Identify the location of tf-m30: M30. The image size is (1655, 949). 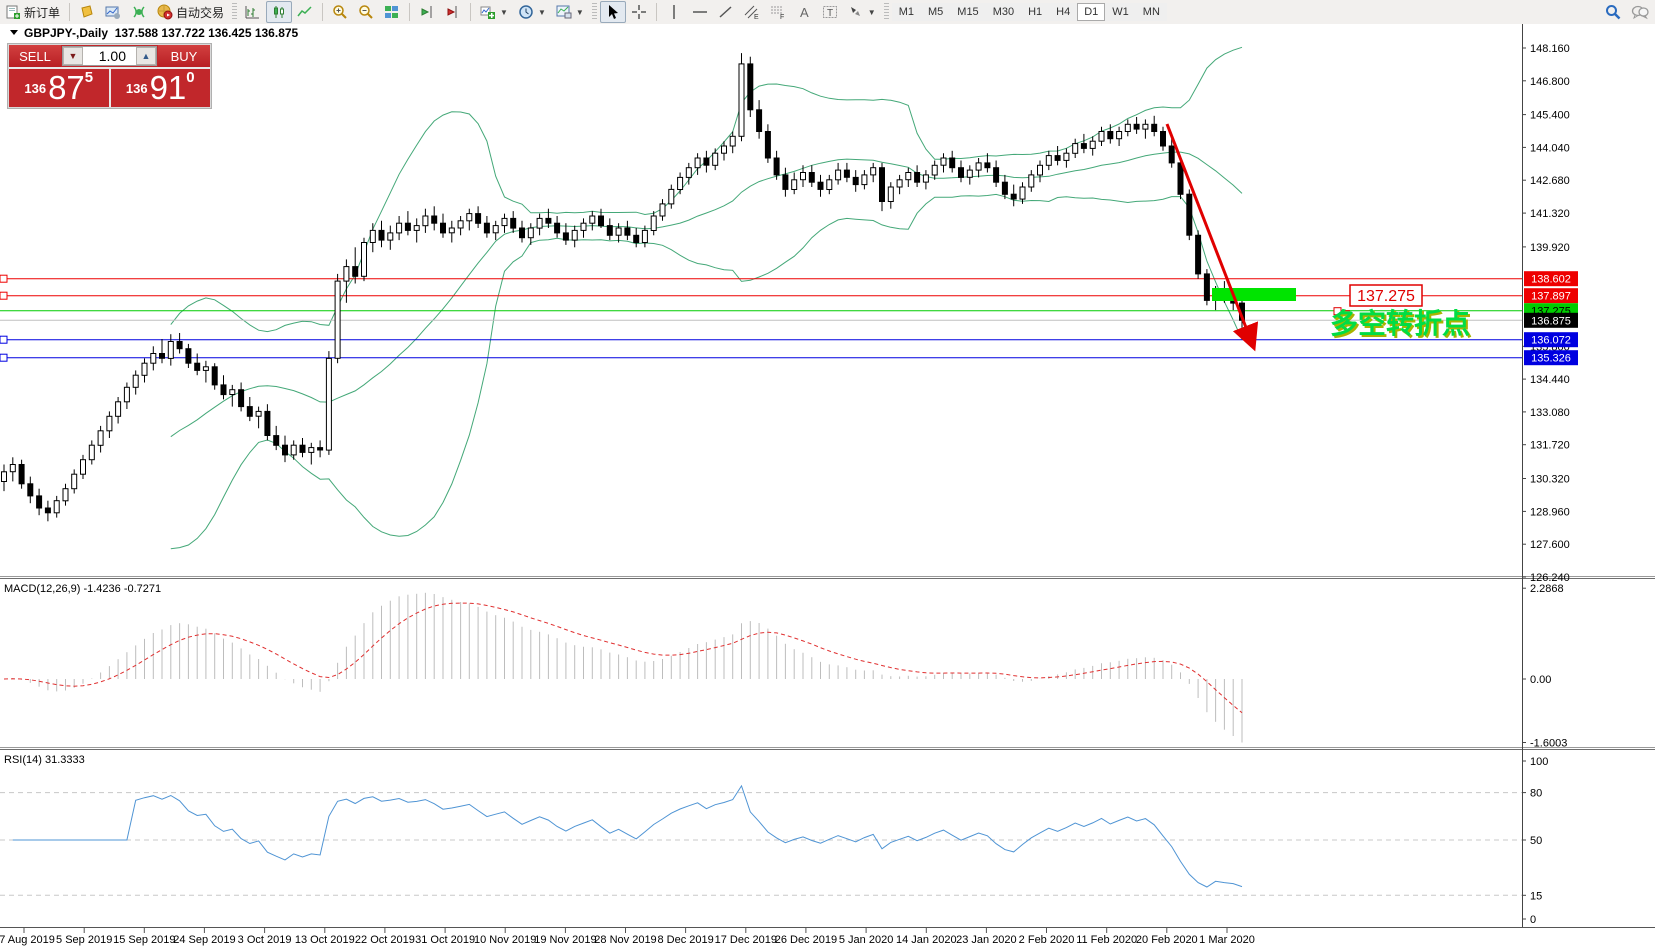
(1003, 12).